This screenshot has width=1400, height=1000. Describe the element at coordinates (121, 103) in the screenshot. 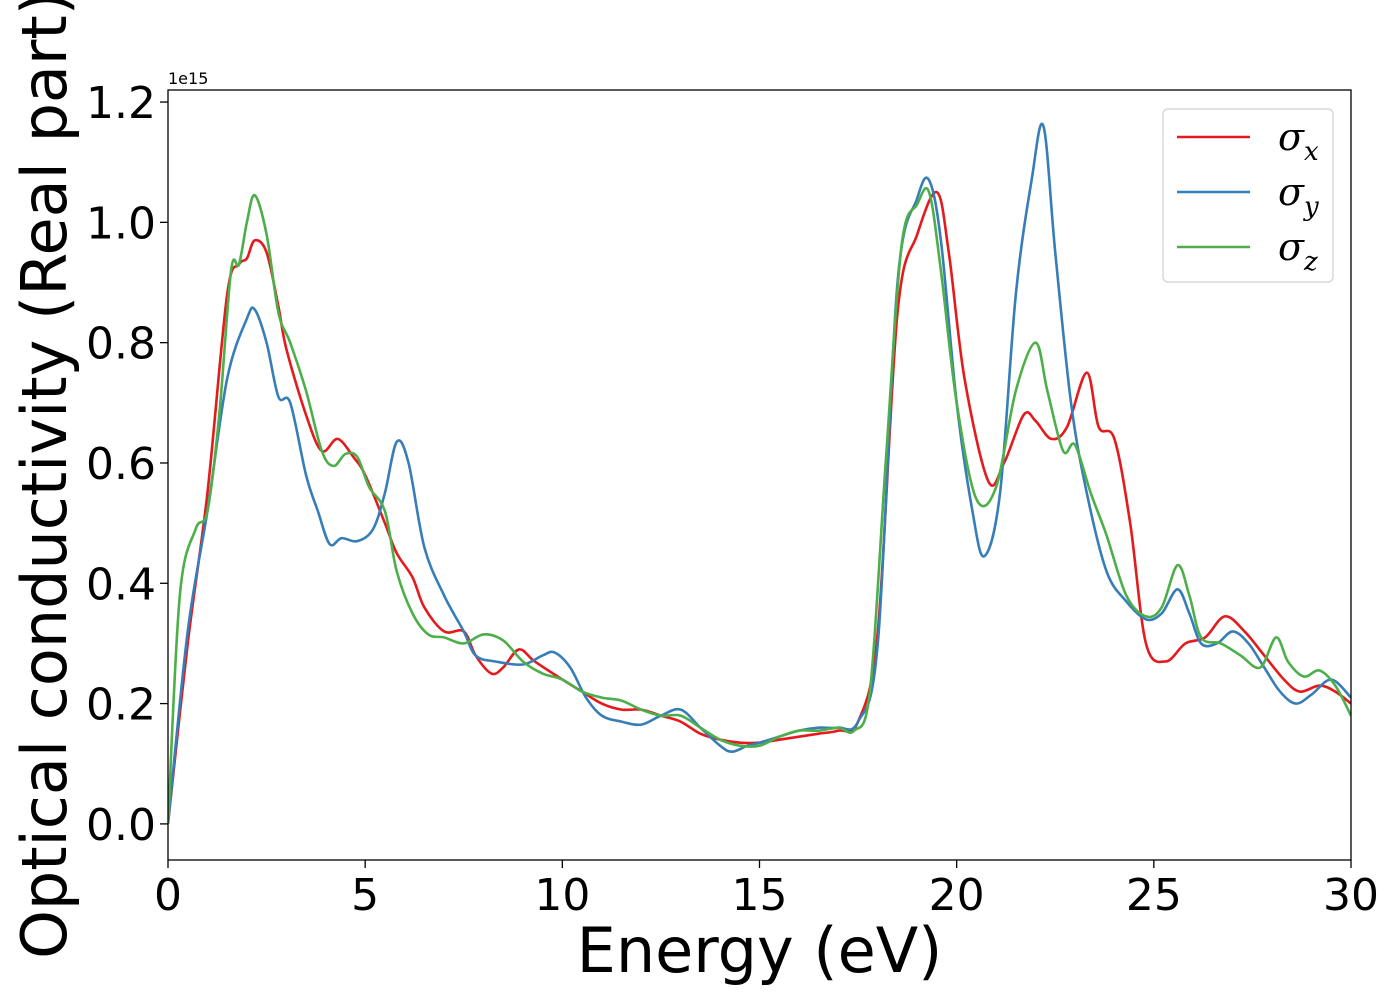

I see `y-tick-label: 1.2` at that location.